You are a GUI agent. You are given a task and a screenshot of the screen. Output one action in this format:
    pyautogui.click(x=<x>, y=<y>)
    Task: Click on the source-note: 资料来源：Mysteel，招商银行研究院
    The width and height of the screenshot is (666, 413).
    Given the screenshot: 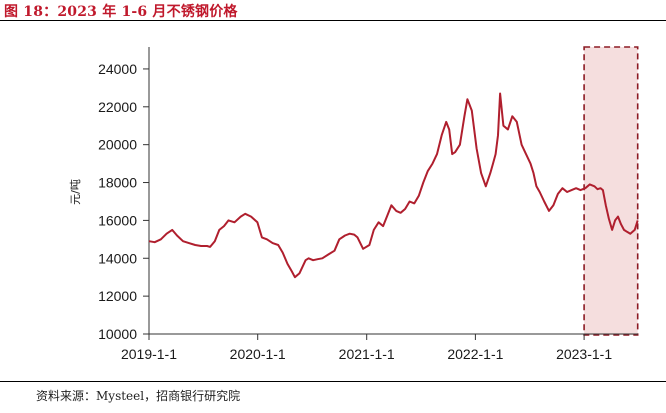 What is the action you would take?
    pyautogui.click(x=138, y=396)
    